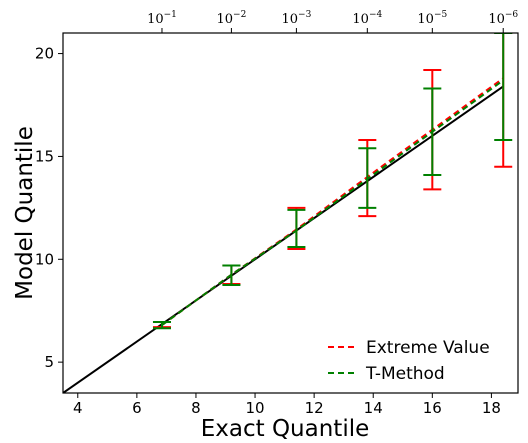 Image resolution: width=528 pixels, height=443 pixels. I want to click on x-tick-label: 12, so click(314, 408).